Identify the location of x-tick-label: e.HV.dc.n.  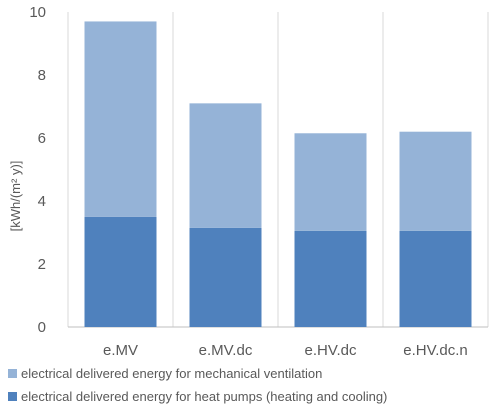
(435, 350).